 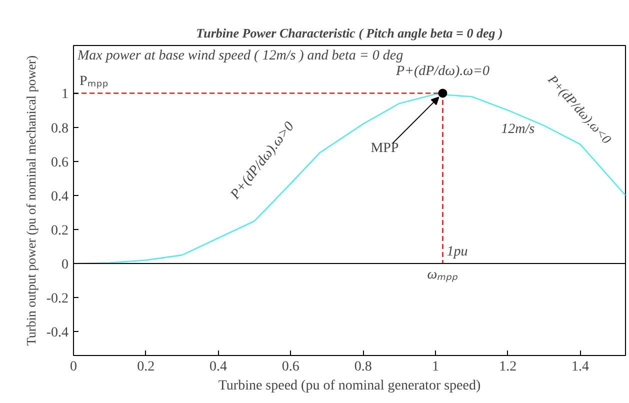 I want to click on annotation: 1pu, so click(x=457, y=252).